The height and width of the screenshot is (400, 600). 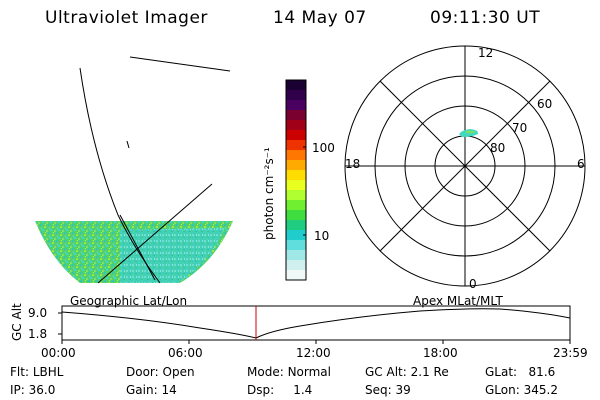 What do you see at coordinates (38, 313) in the screenshot?
I see `alt-tick-9: 9.0` at bounding box center [38, 313].